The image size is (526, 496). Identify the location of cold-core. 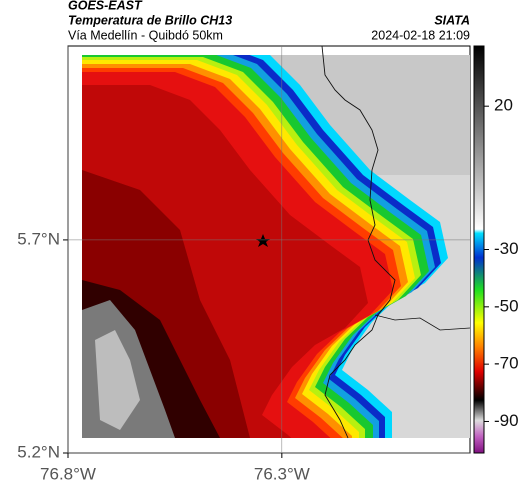
(117, 380).